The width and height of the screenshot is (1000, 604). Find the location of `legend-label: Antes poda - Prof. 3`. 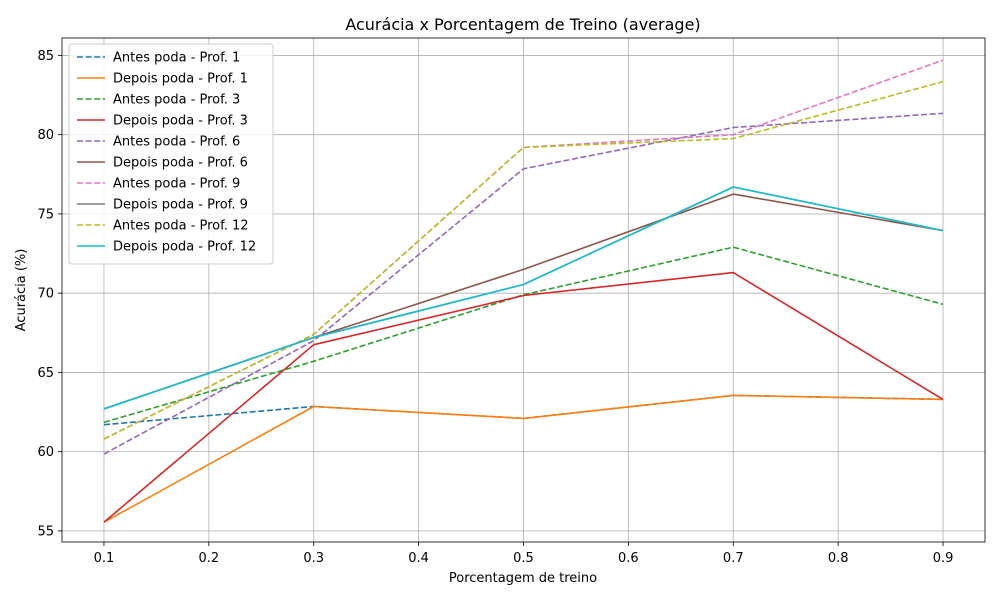

legend-label: Antes poda - Prof. 3 is located at coordinates (176, 100).